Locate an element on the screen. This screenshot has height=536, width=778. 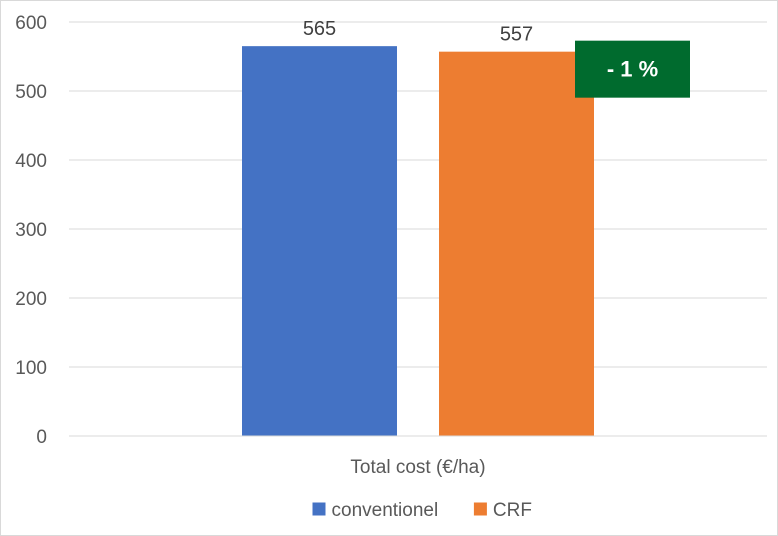
legend: conventionel CRF is located at coordinates (422, 510).